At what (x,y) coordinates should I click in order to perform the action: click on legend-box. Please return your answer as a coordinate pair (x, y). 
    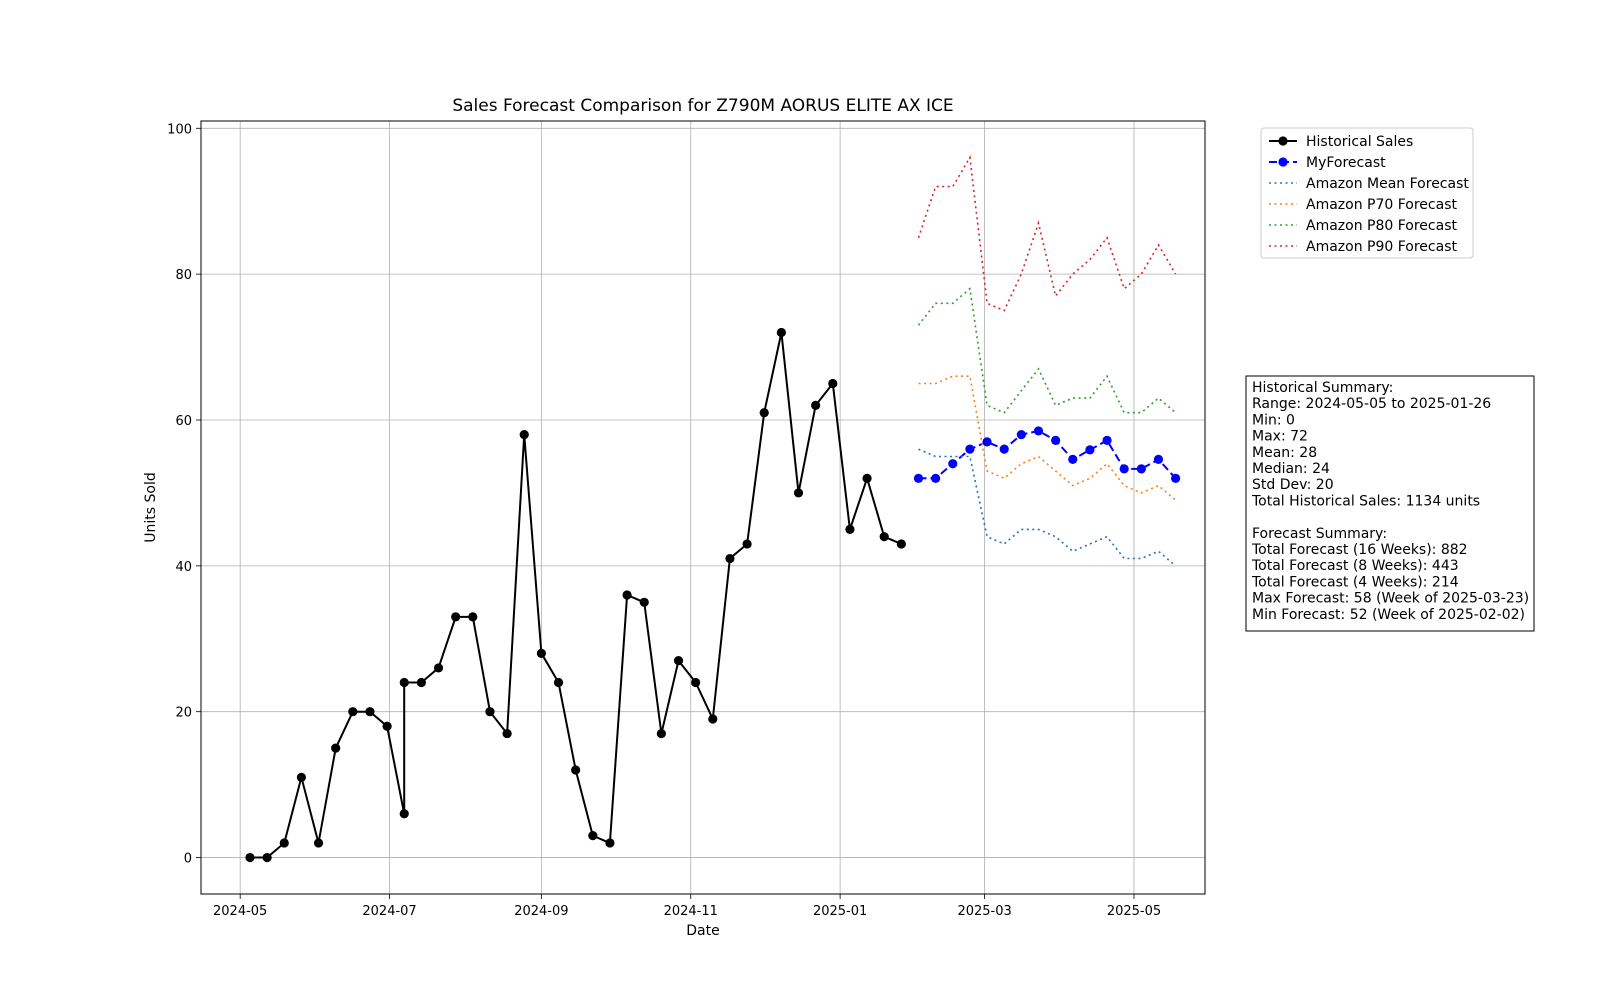
    Looking at the image, I should click on (1367, 193).